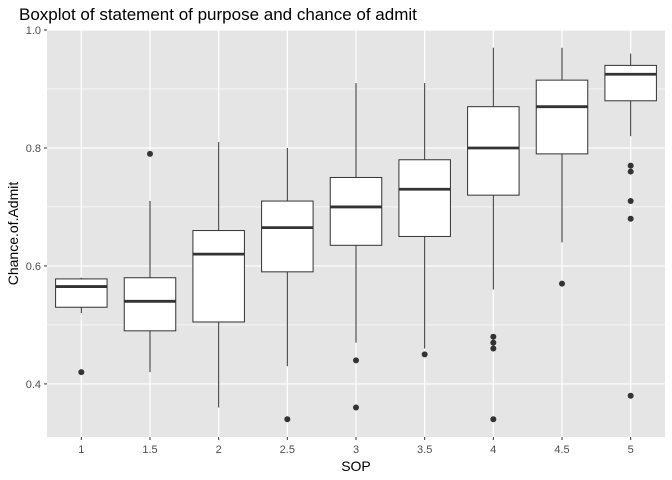 This screenshot has width=672, height=480. What do you see at coordinates (493, 450) in the screenshot?
I see `x-tick-label: 4` at bounding box center [493, 450].